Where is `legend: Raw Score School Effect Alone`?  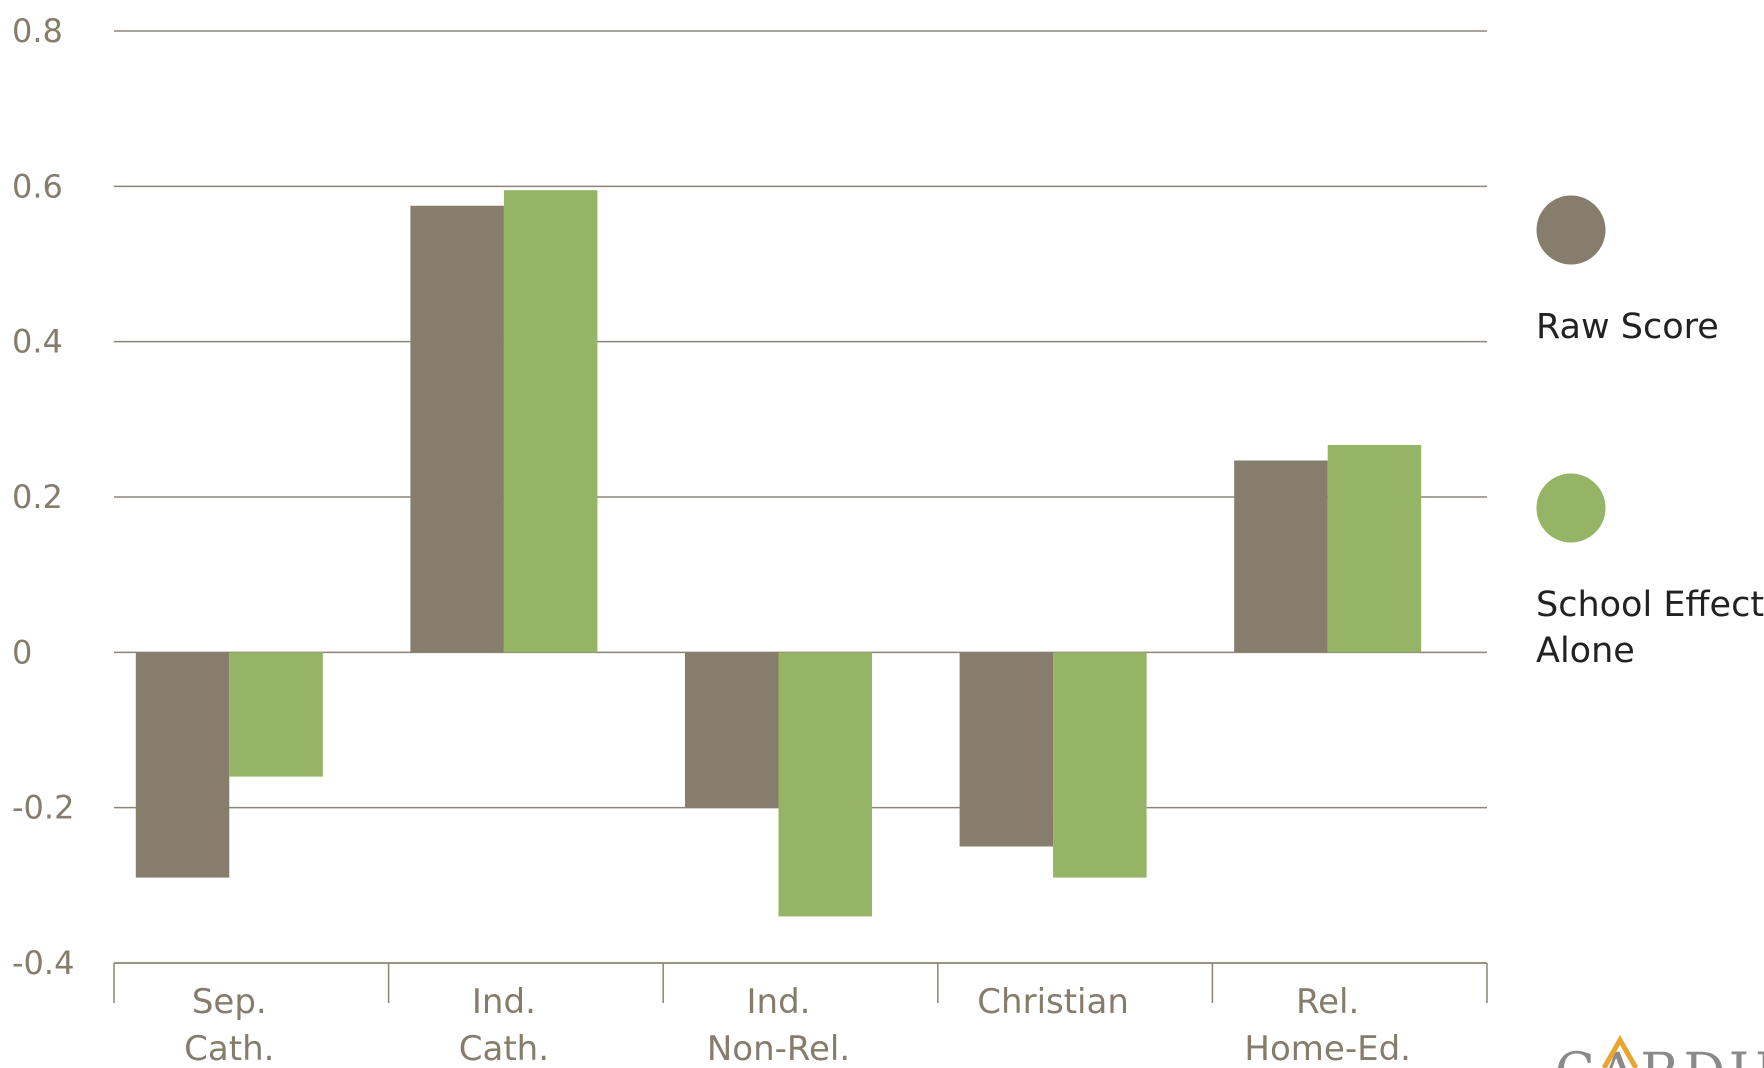
legend: Raw Score School Effect Alone is located at coordinates (1650, 433).